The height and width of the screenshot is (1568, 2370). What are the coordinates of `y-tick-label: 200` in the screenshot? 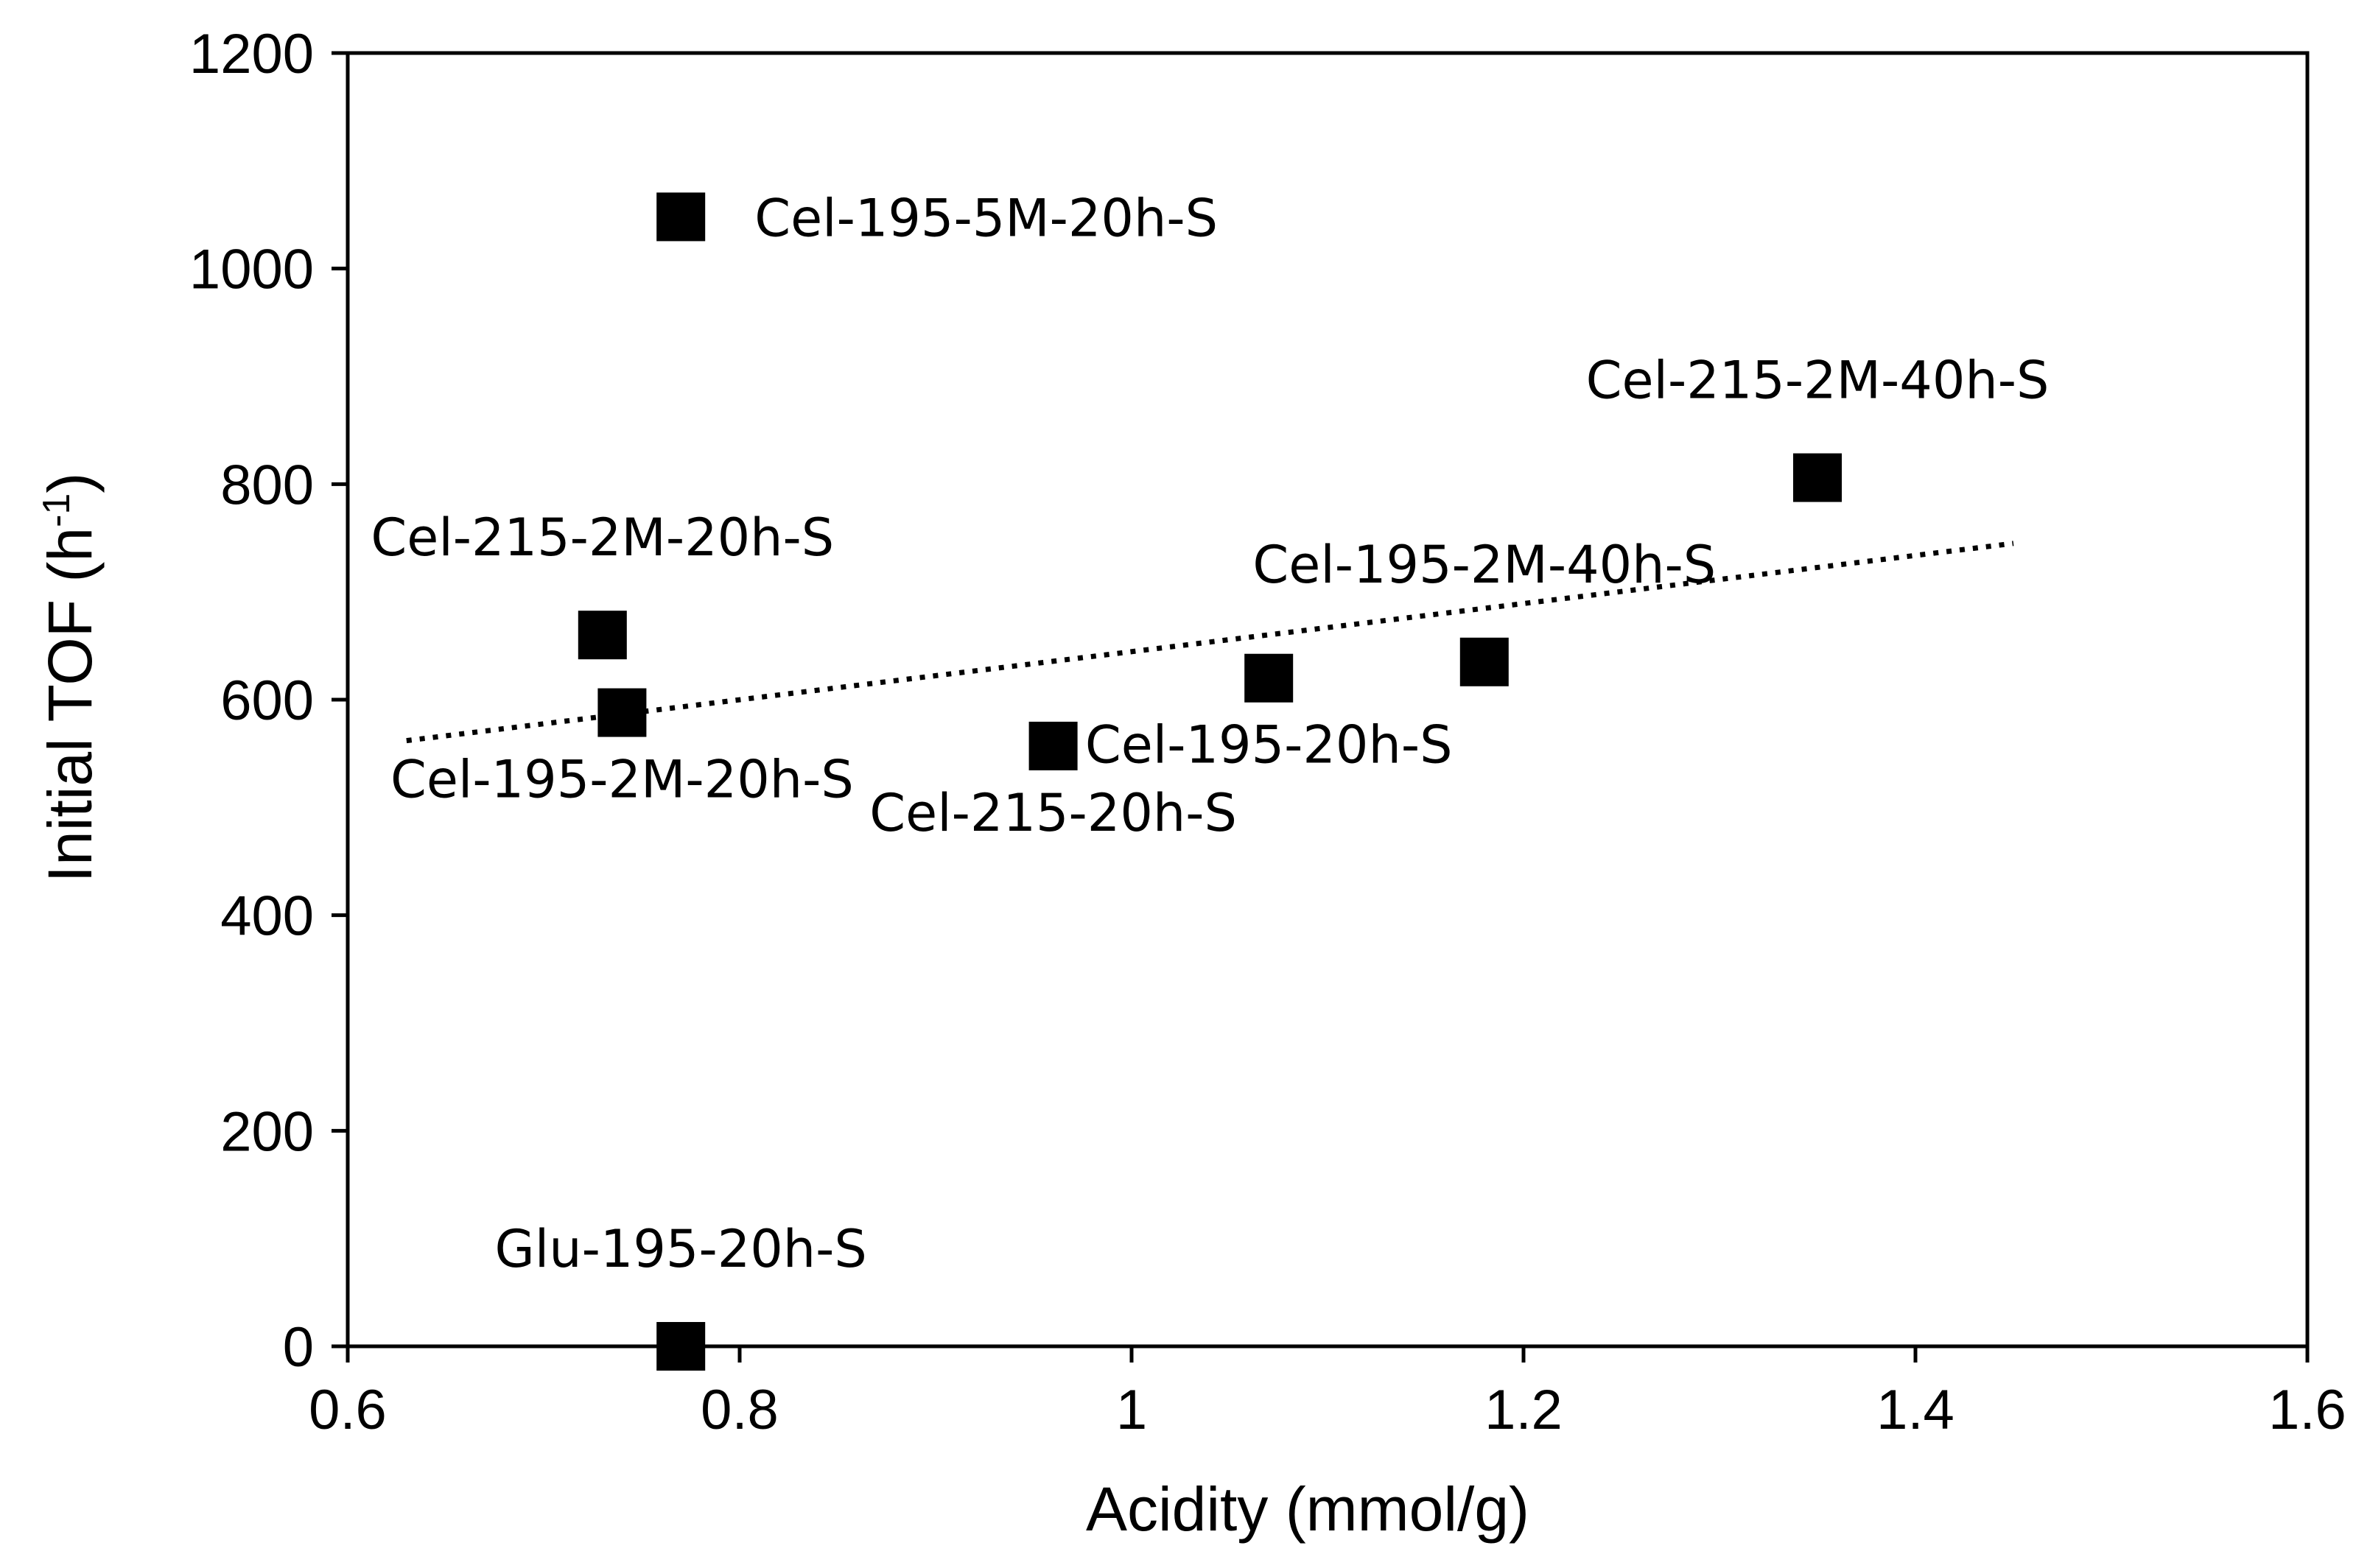 It's located at (267, 1131).